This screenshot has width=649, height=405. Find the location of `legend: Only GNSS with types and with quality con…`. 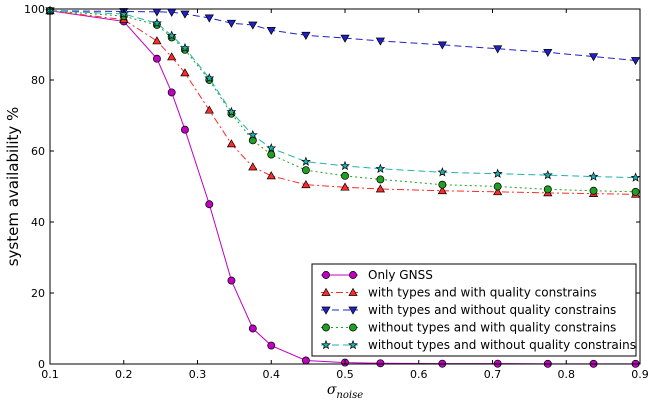

legend: Only GNSS with types and with quality con… is located at coordinates (474, 310).